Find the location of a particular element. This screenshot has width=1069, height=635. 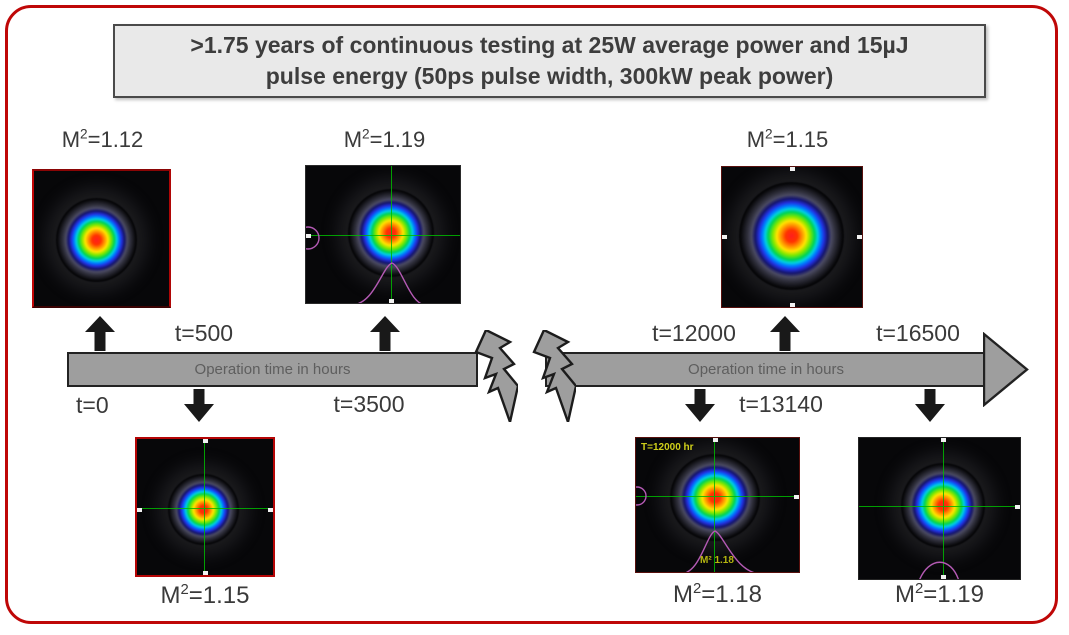

timeline-bar-right: Operation time in hours is located at coordinates (765, 369).